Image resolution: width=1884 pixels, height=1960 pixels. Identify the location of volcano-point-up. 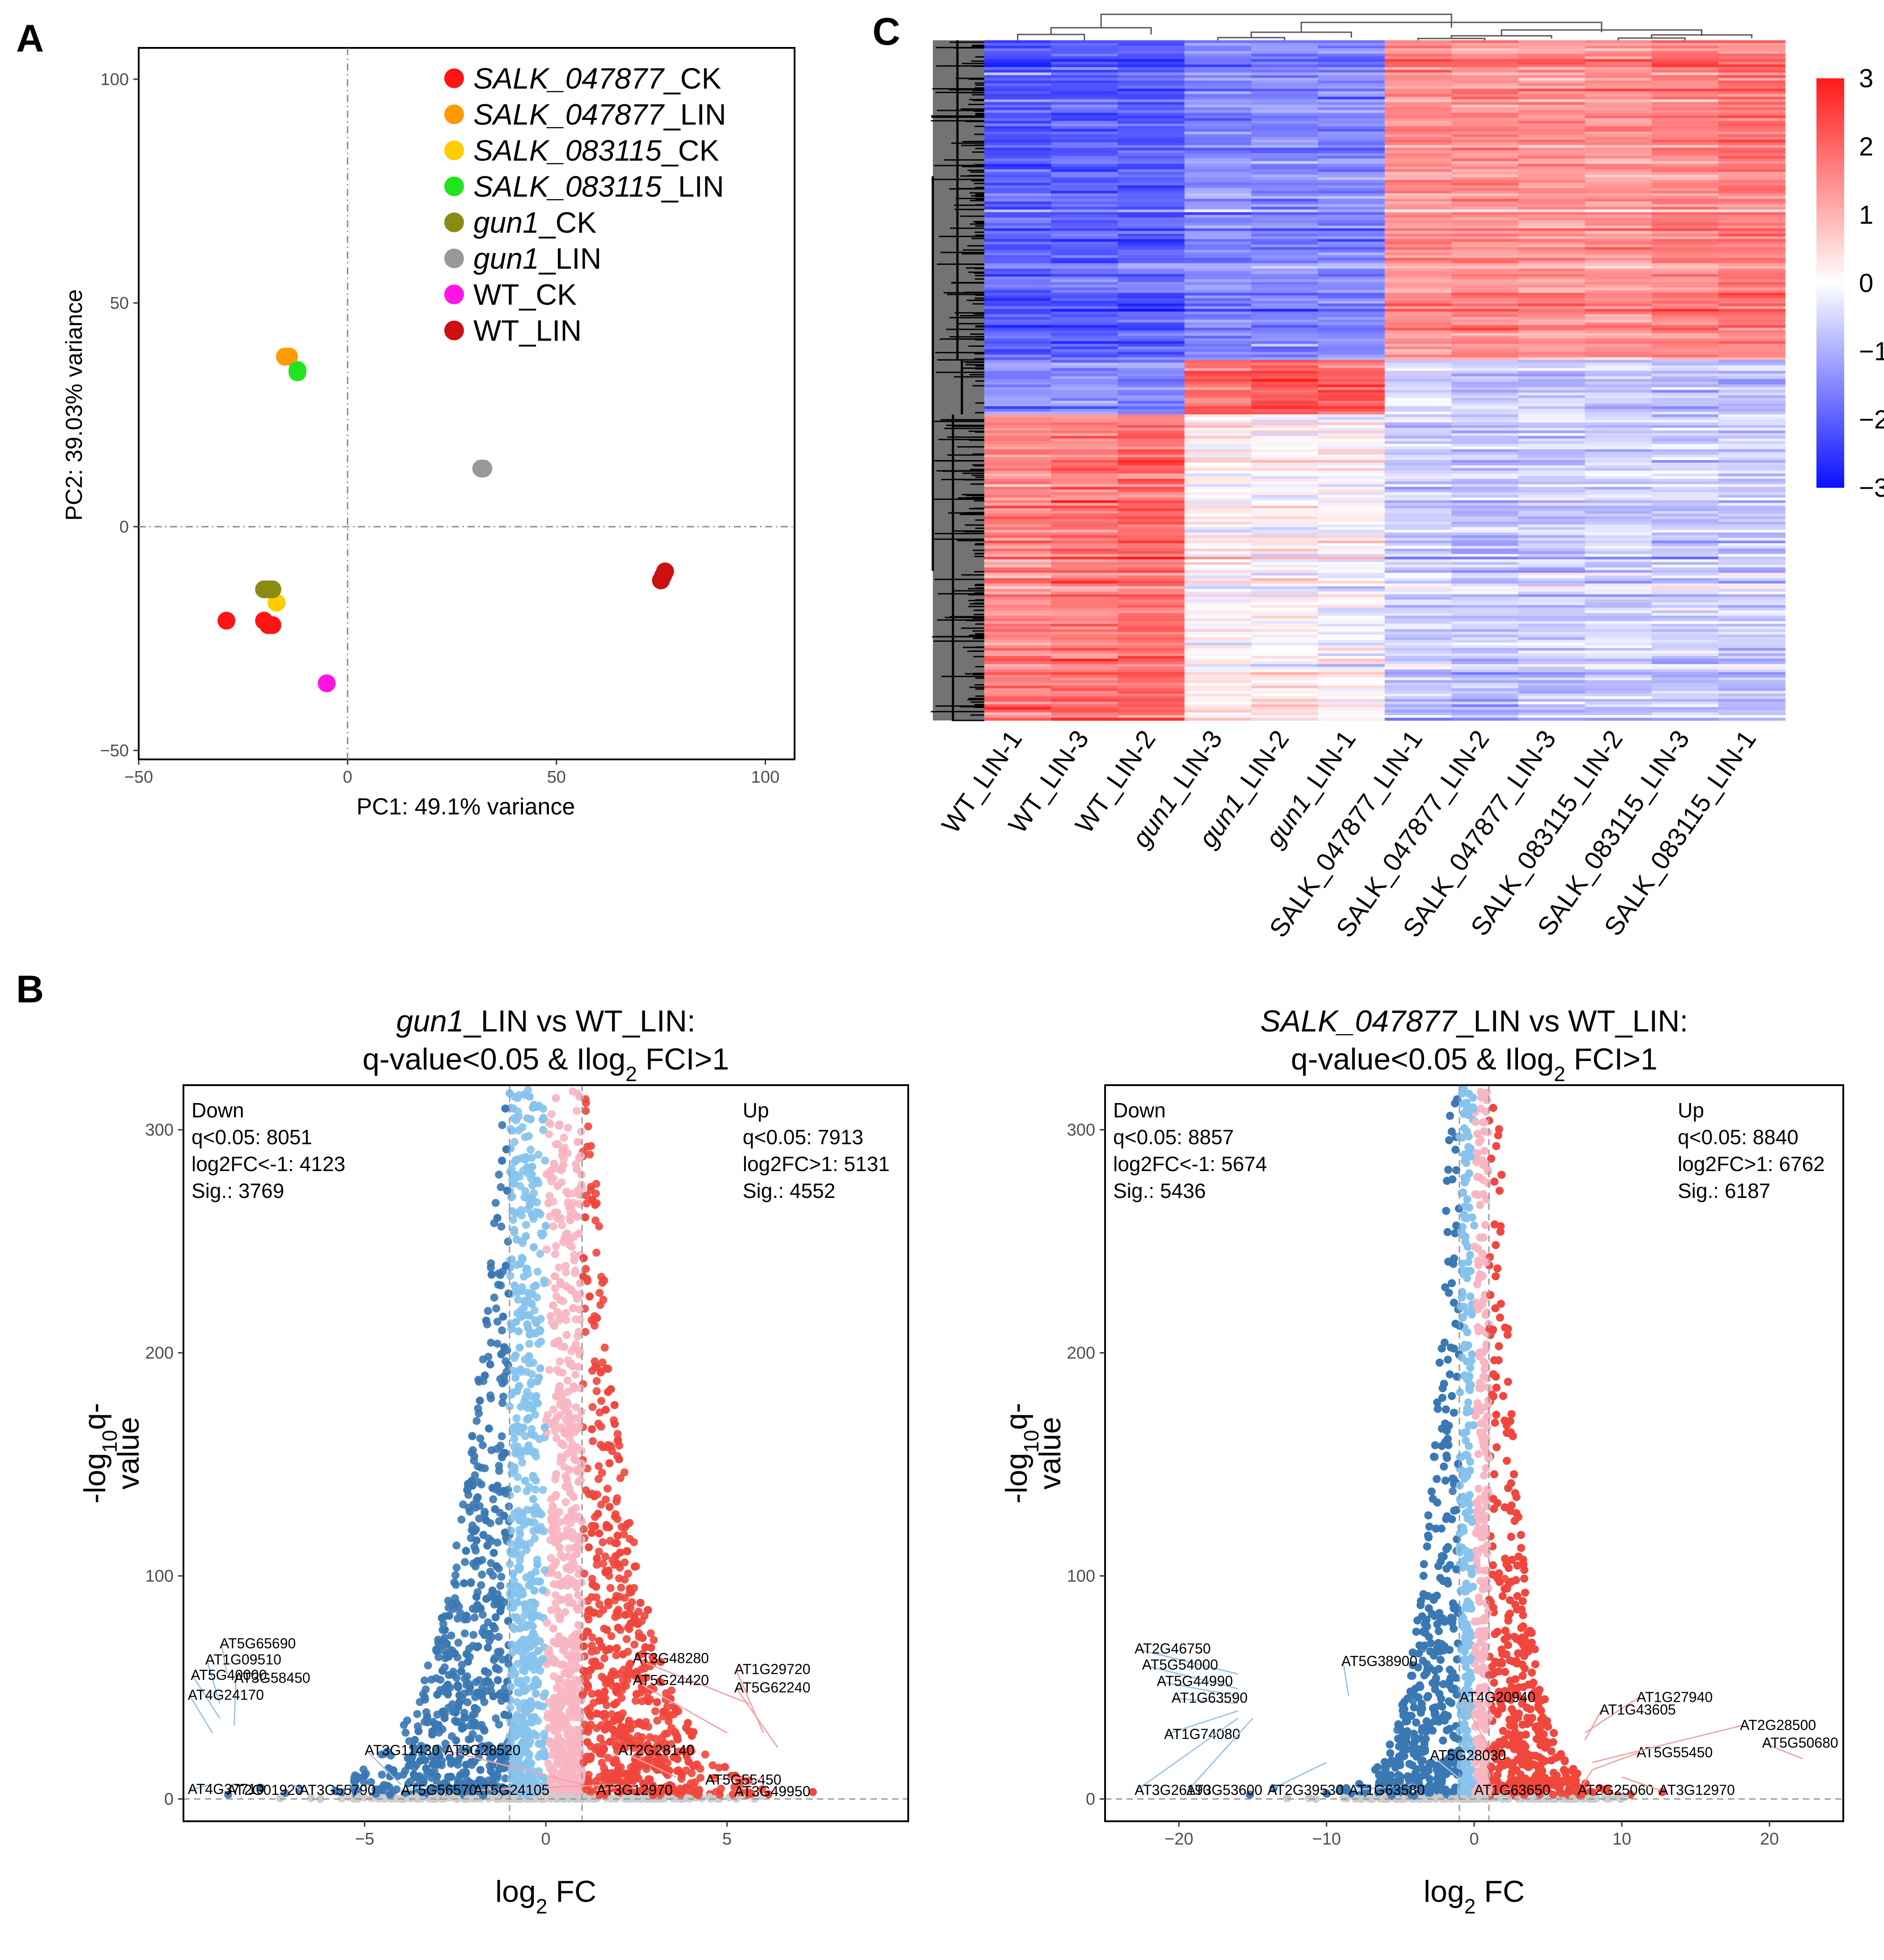
(588, 1126).